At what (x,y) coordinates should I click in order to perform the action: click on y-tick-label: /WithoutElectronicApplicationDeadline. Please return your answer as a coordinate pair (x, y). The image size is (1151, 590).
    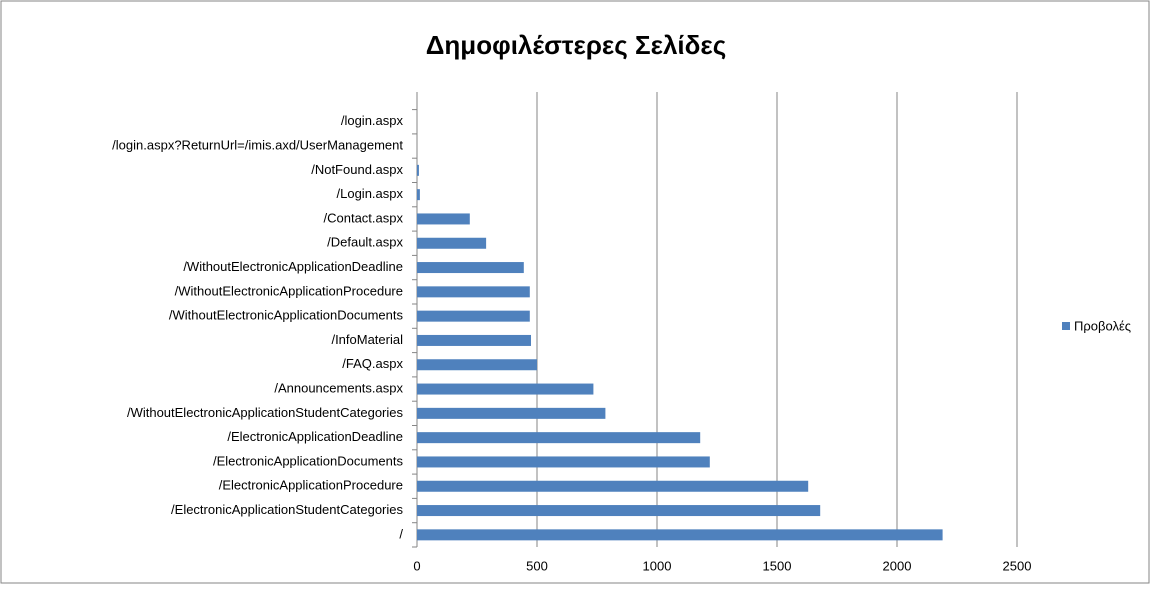
    Looking at the image, I should click on (293, 266).